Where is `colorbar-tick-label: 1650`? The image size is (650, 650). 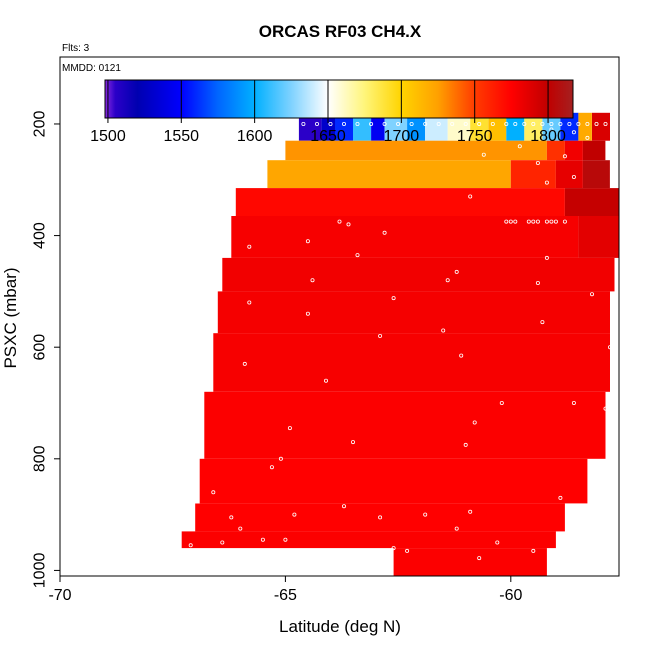
colorbar-tick-label: 1650 is located at coordinates (328, 136).